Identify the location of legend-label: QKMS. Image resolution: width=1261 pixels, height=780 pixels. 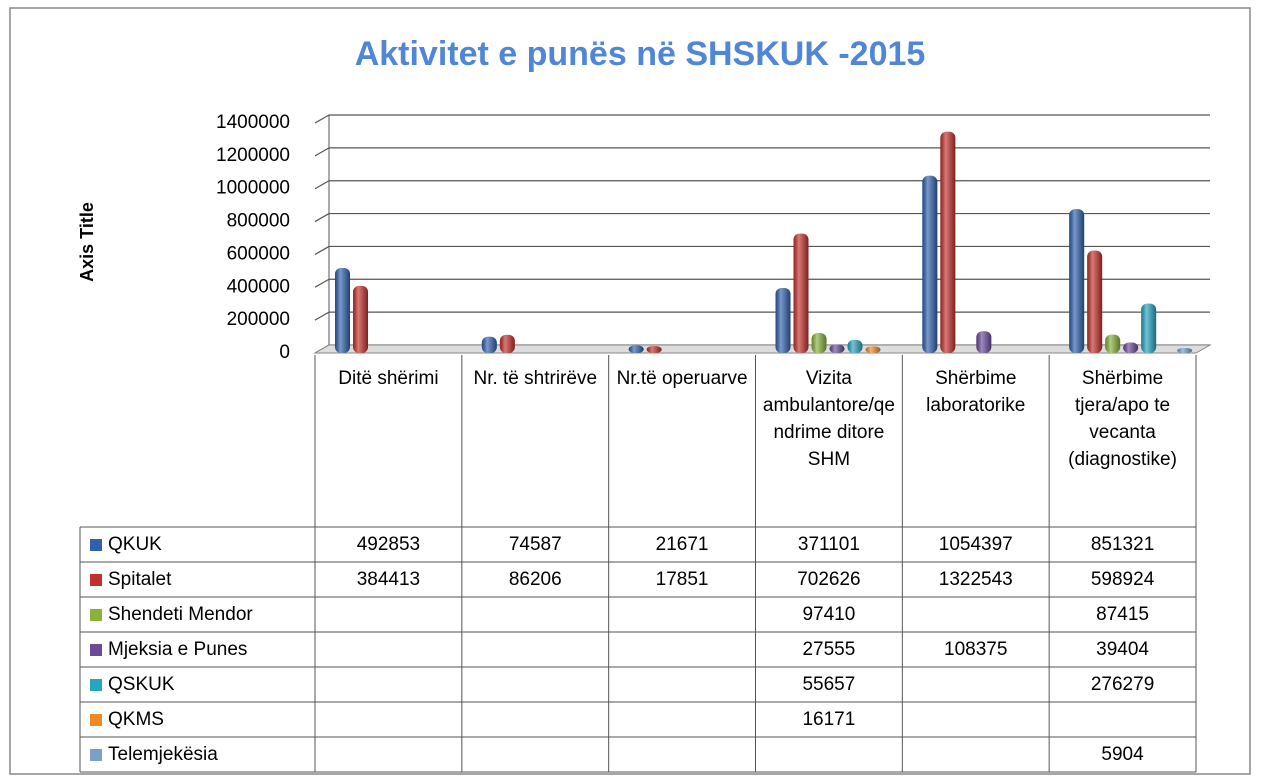
(197, 719).